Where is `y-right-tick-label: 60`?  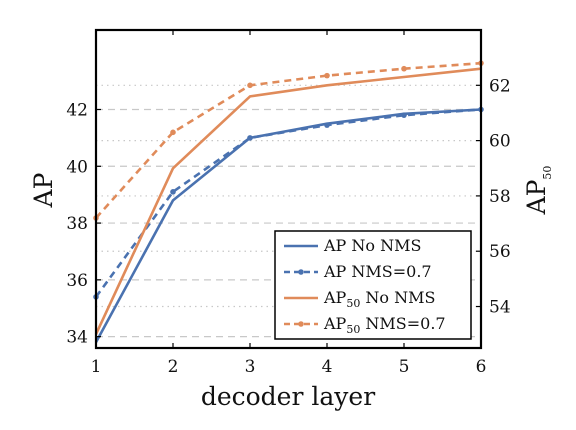 y-right-tick-label: 60 is located at coordinates (500, 142).